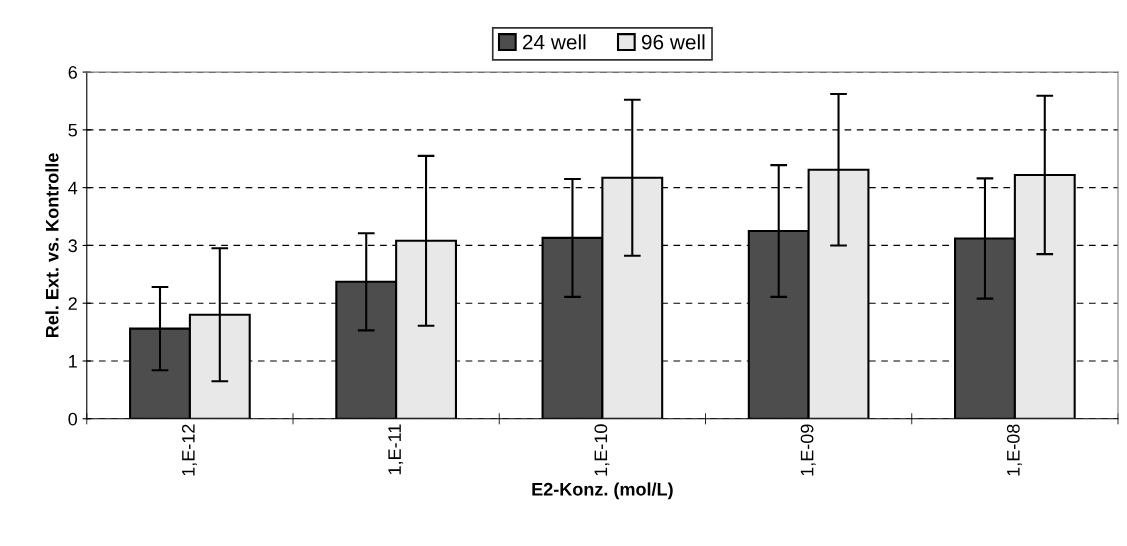 The image size is (1127, 546). What do you see at coordinates (808, 450) in the screenshot?
I see `x-tick-label: 1,E-09` at bounding box center [808, 450].